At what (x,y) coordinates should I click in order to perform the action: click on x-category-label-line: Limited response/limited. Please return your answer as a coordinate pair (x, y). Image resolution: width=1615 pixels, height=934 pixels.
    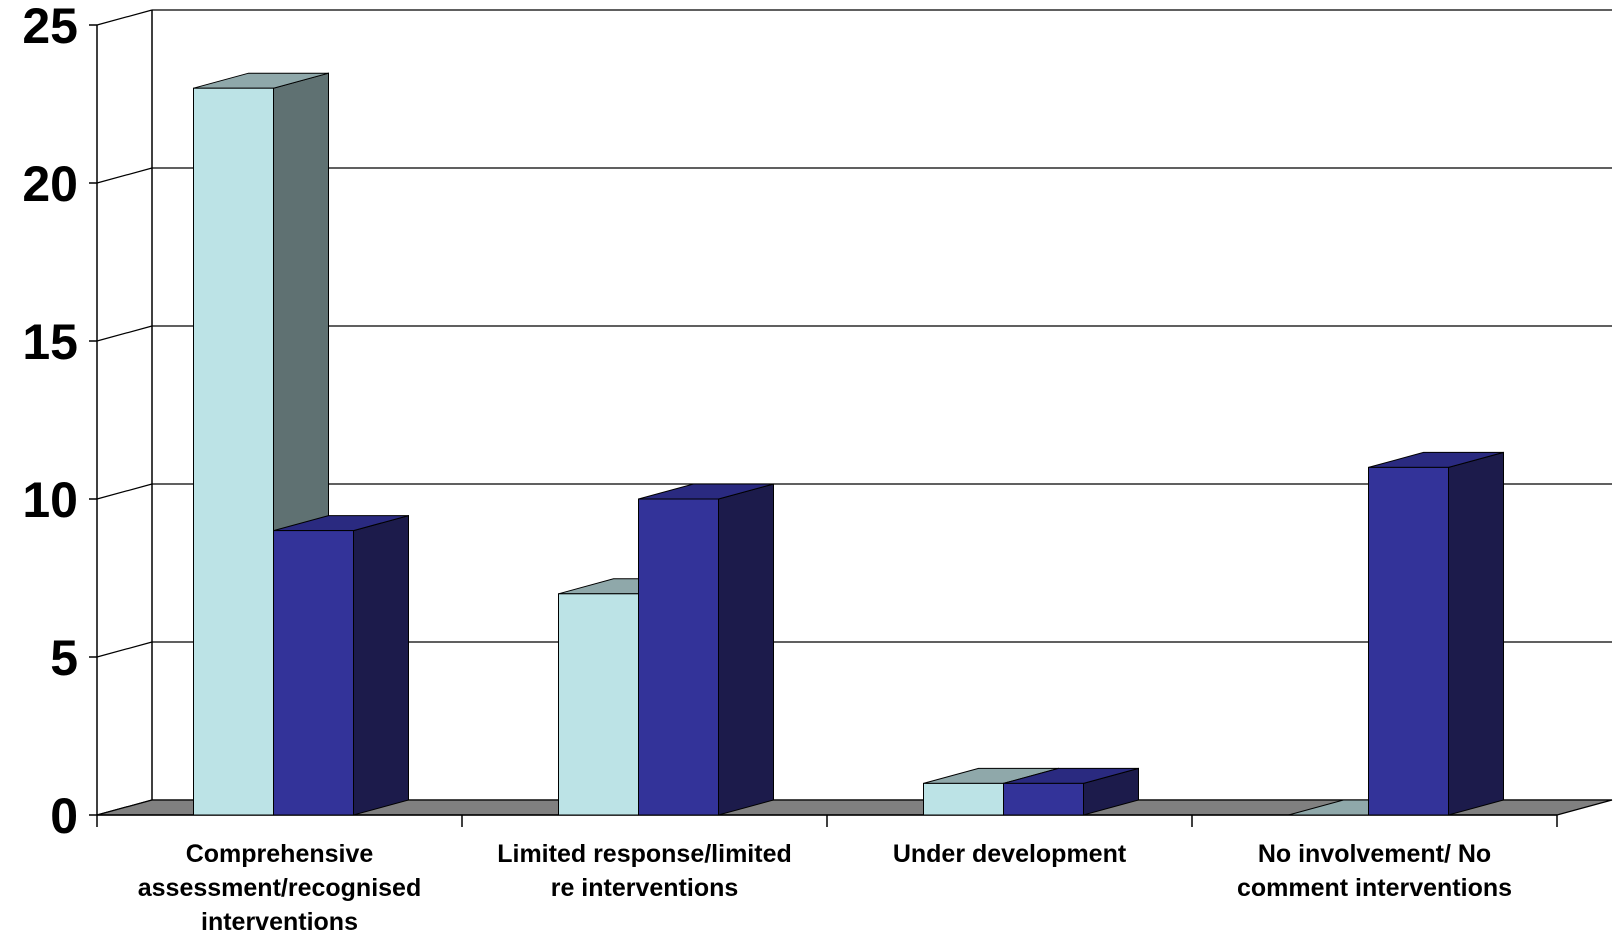
    Looking at the image, I should click on (644, 854).